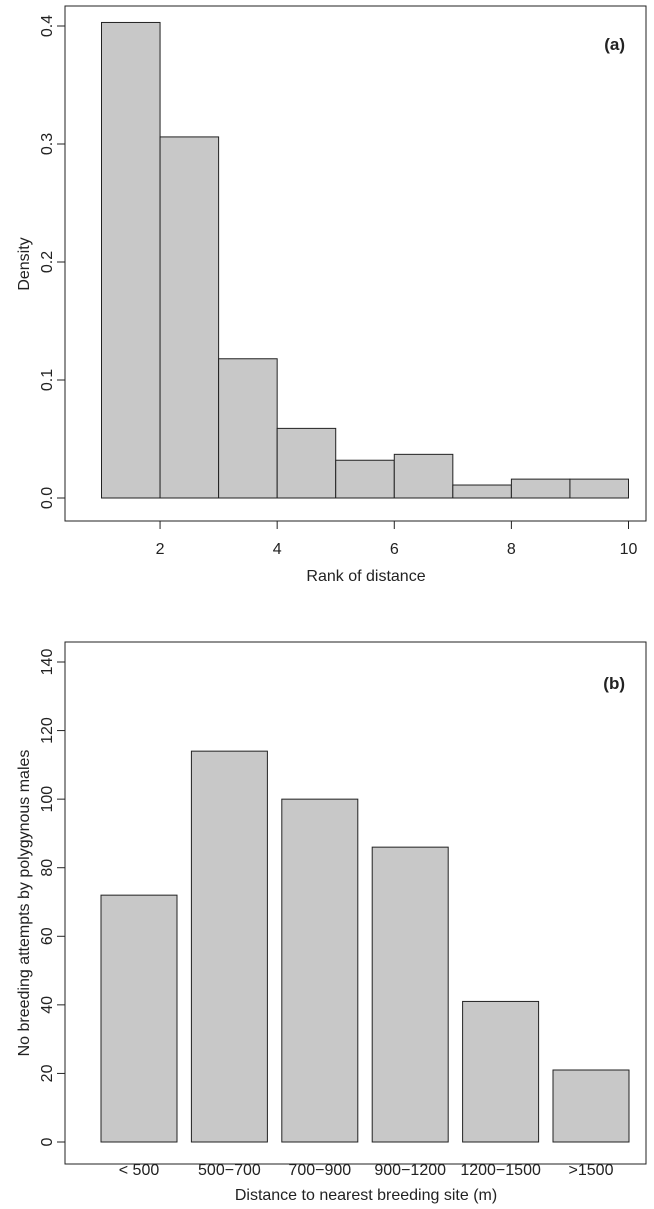  I want to click on panel-b-y-axis-title: No breeding attempts by polygynous males, so click(24, 903).